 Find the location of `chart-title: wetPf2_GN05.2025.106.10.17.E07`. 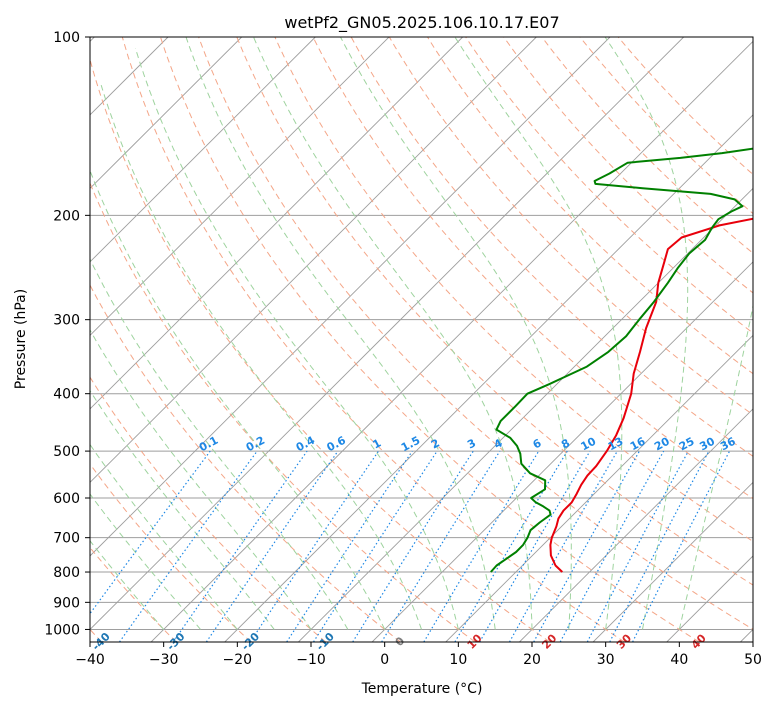

chart-title: wetPf2_GN05.2025.106.10.17.E07 is located at coordinates (421, 23).